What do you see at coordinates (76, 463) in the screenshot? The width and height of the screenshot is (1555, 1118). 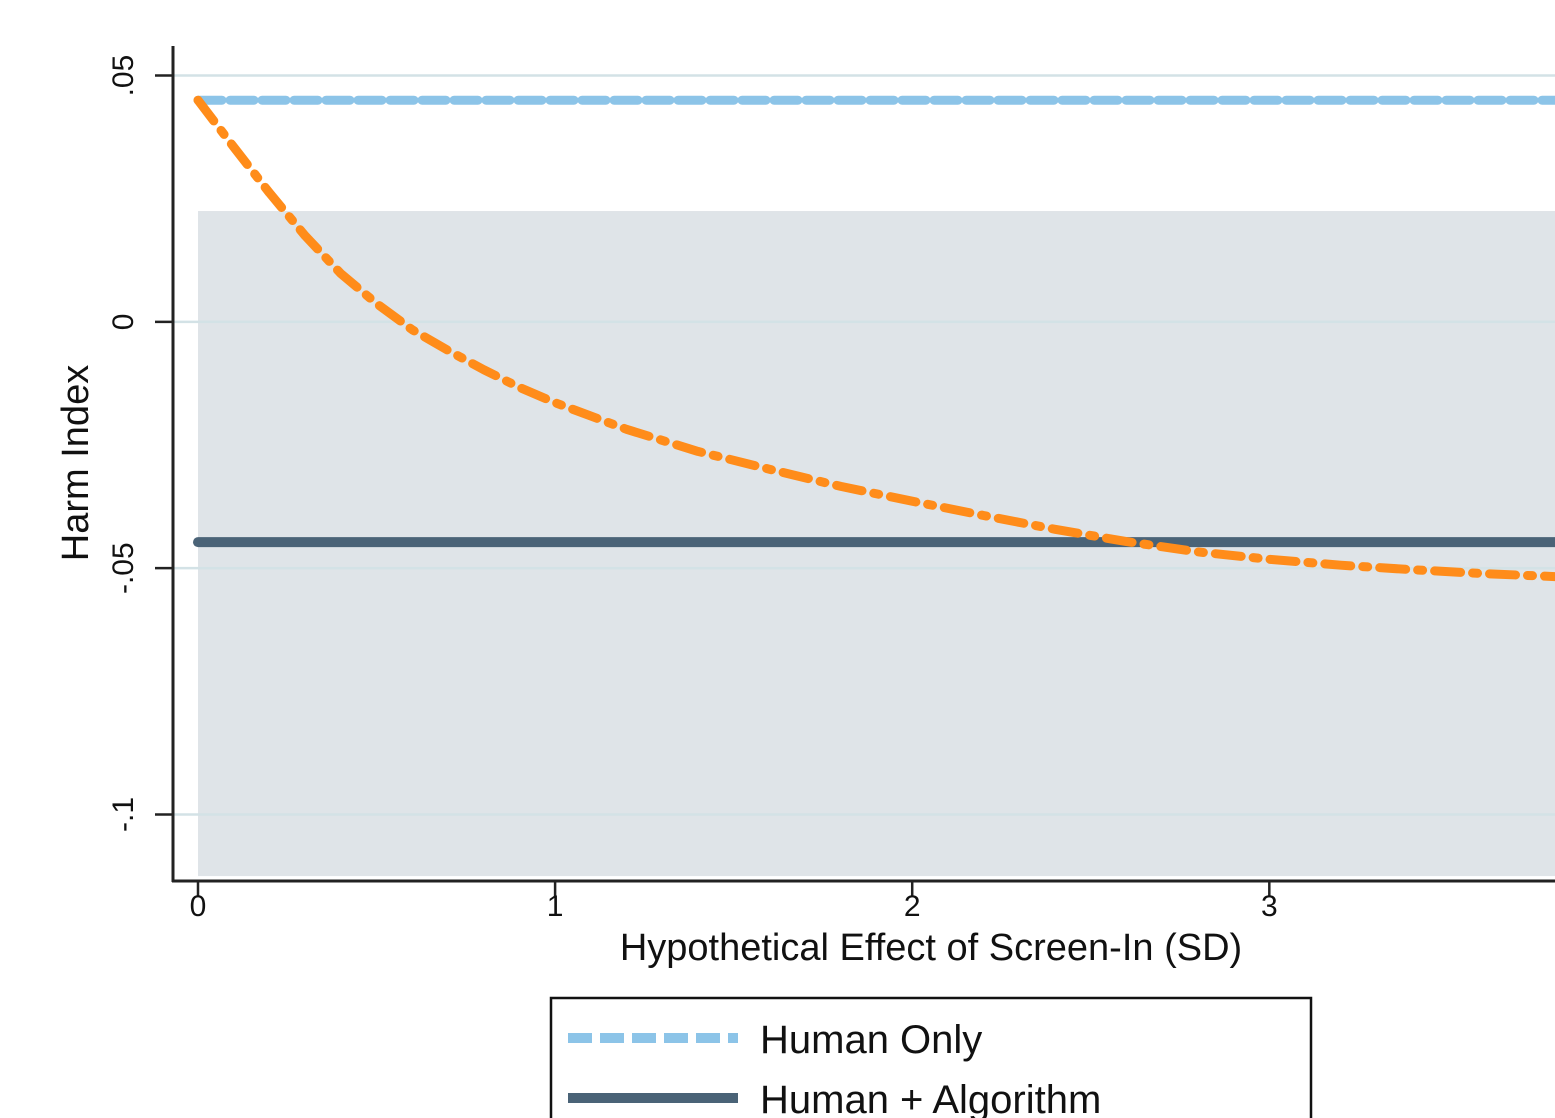 I see `y-axis-title: Harm Index` at bounding box center [76, 463].